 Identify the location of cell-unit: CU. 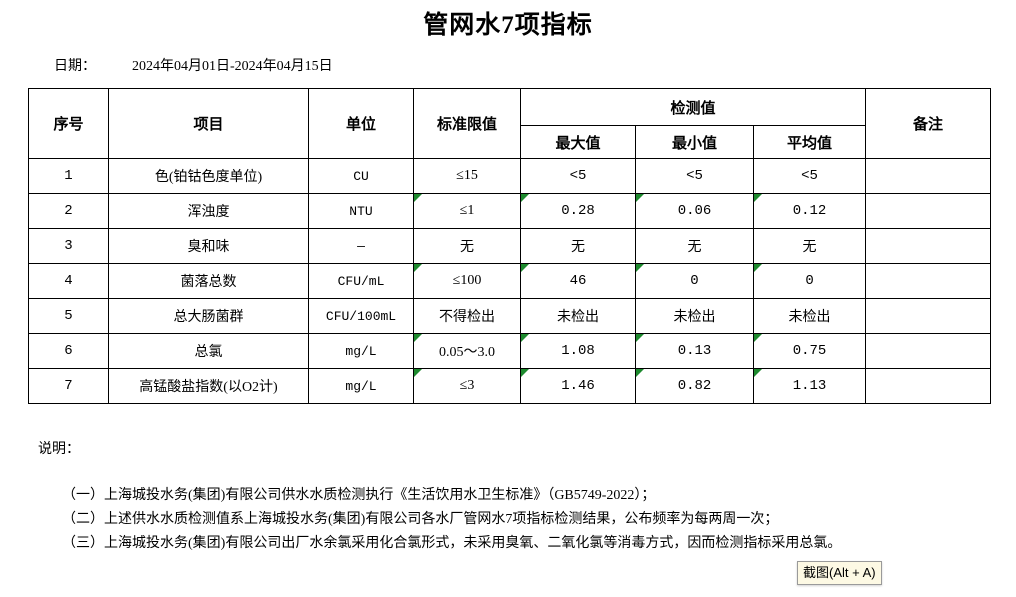
(361, 176).